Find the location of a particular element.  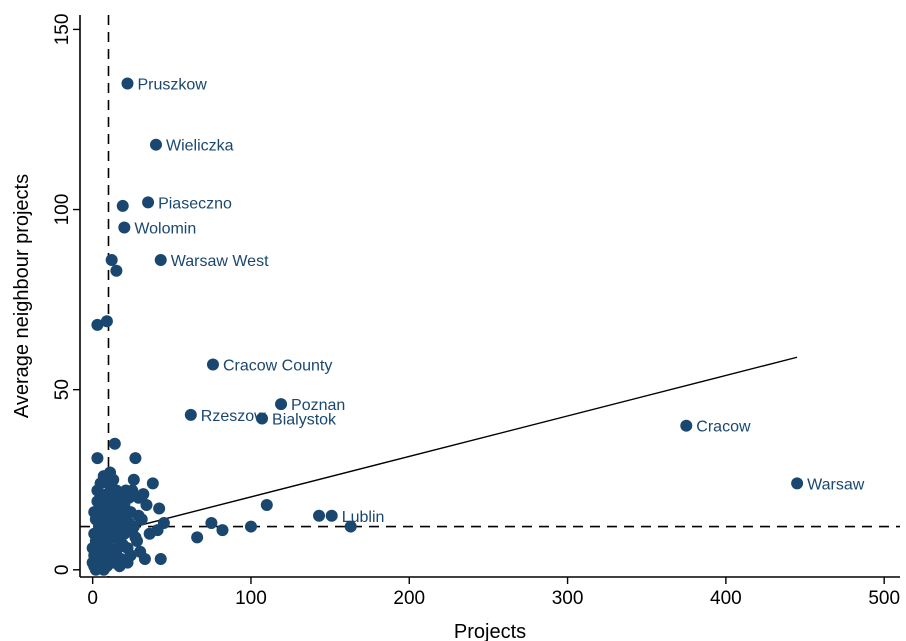

y-tick-label: 50 is located at coordinates (62, 389).